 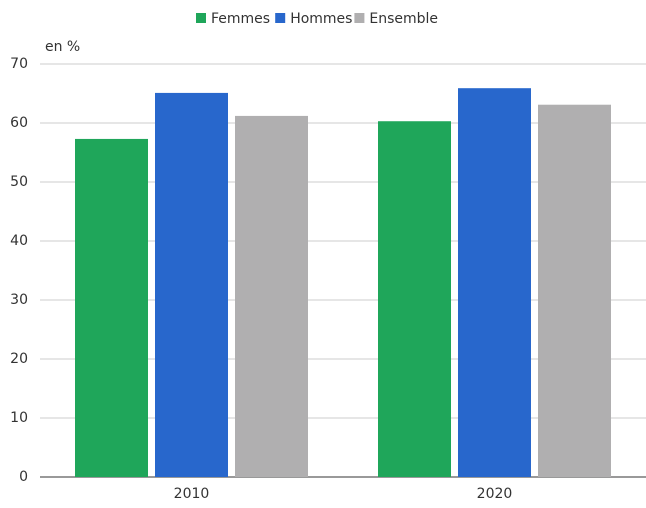 I want to click on y-tick-label: 40, so click(x=19, y=241).